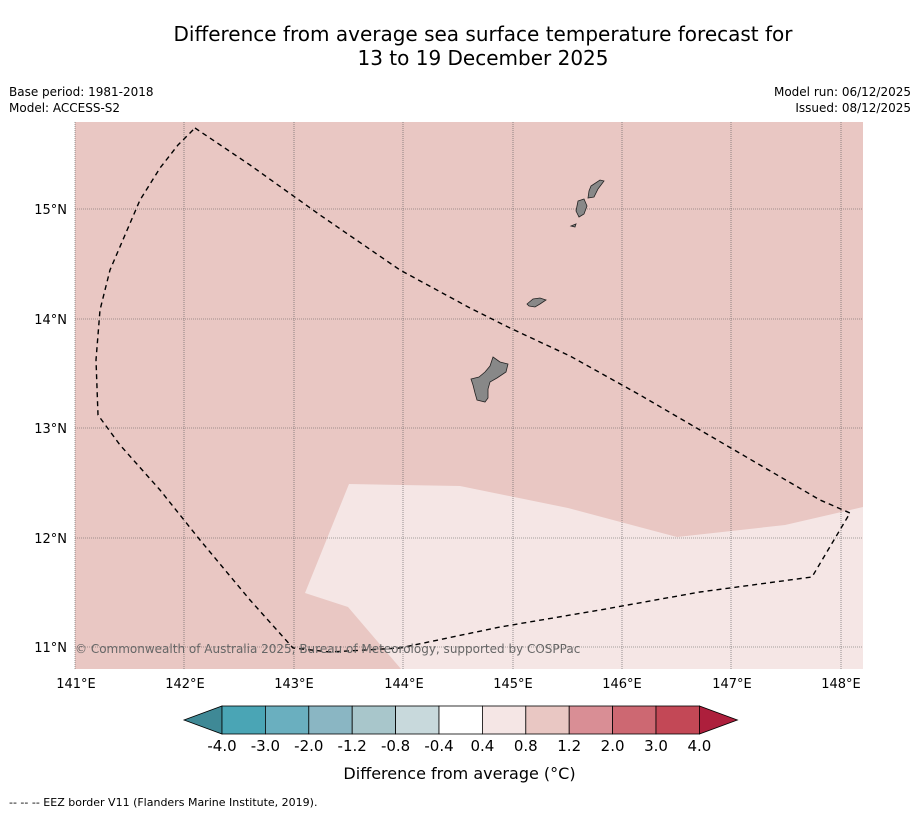  I want to click on base-period: Base period: 1981-2018, so click(81, 92).